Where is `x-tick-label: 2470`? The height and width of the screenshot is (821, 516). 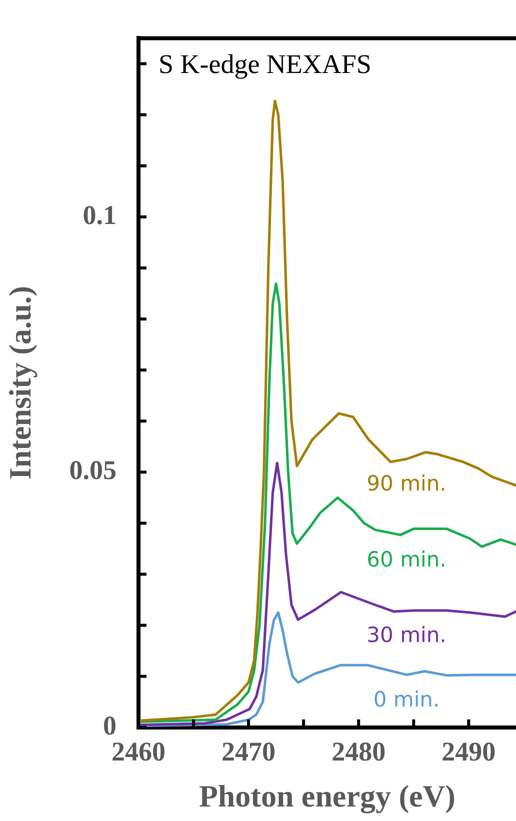 x-tick-label: 2470 is located at coordinates (249, 751).